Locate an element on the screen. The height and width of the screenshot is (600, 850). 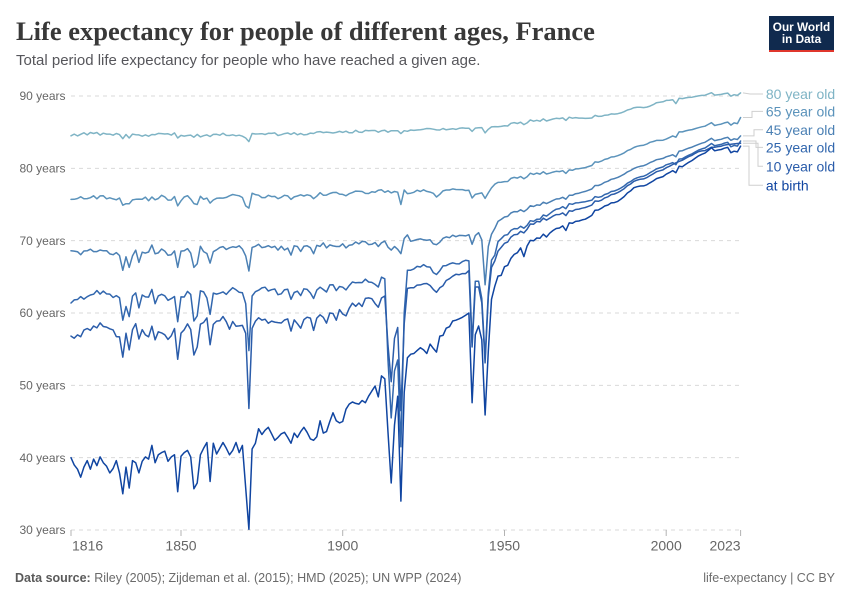
svg-text: 70 years is located at coordinates (42, 241).